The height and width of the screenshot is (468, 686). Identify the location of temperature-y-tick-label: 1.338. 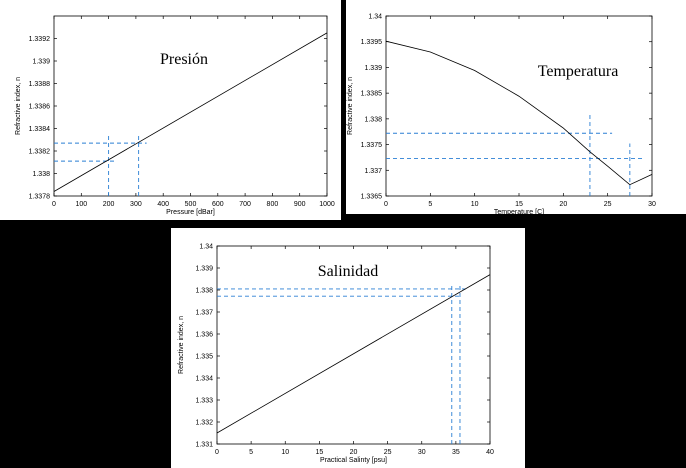
(373, 119).